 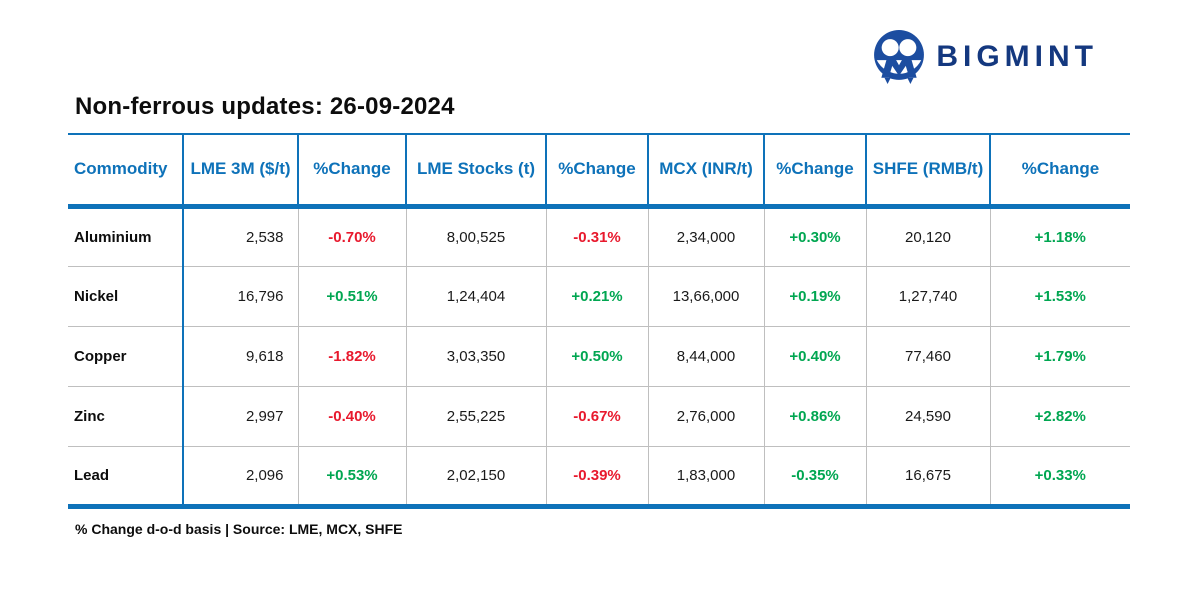 I want to click on mcx-value: 2,76,000, so click(x=706, y=416).